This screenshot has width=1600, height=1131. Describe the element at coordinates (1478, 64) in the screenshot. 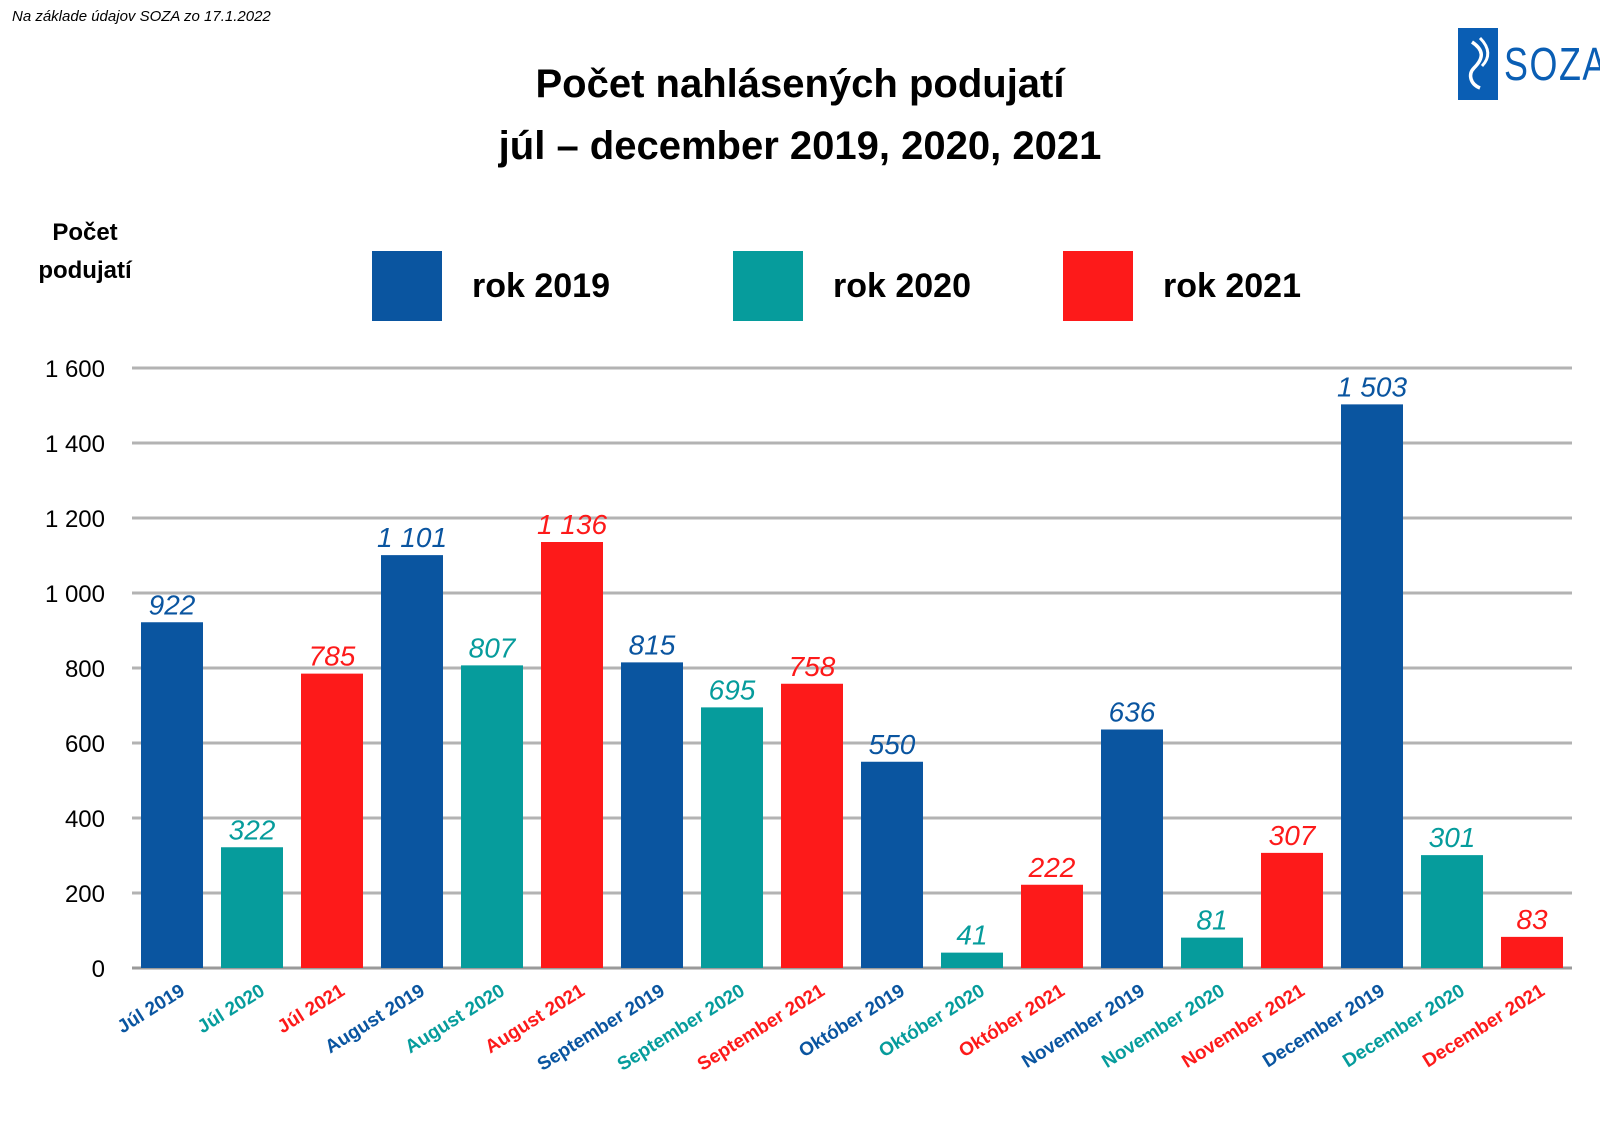

I see `soza-logo-mark` at that location.